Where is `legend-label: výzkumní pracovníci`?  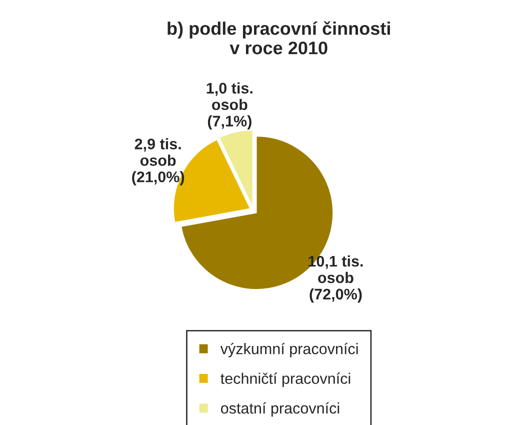
legend-label: výzkumní pracovníci is located at coordinates (289, 350).